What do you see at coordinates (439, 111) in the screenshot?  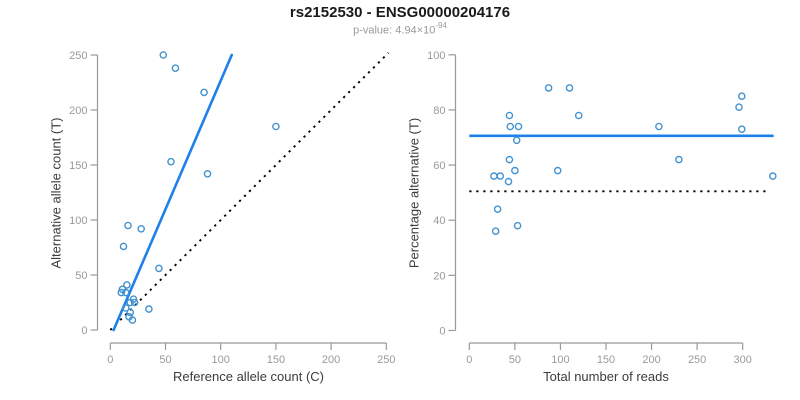 I see `y-tick-label: 80` at bounding box center [439, 111].